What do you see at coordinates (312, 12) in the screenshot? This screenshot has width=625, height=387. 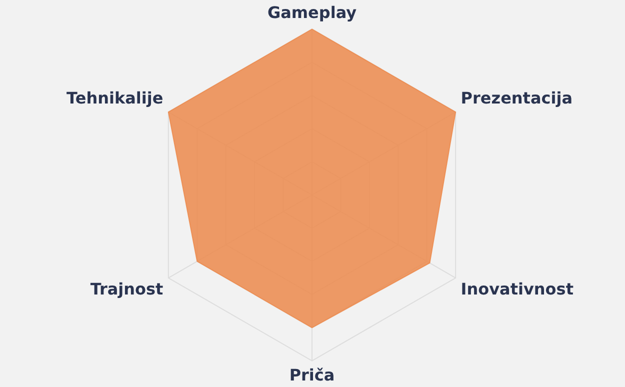 I see `spoke-label: Gameplay` at bounding box center [312, 12].